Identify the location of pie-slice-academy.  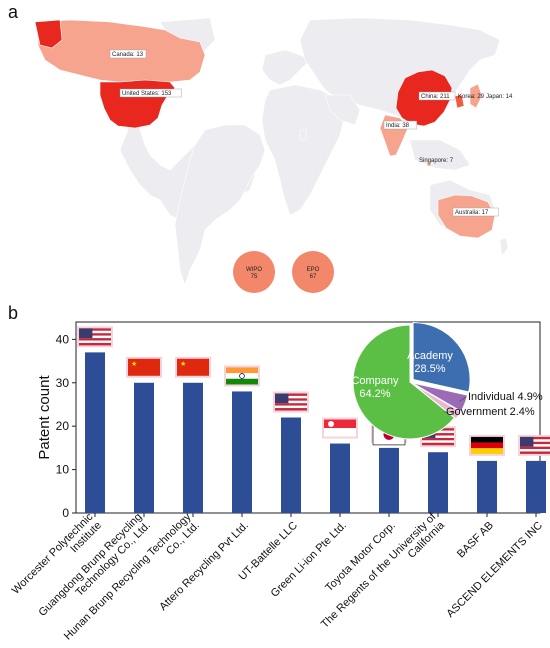
(441, 357).